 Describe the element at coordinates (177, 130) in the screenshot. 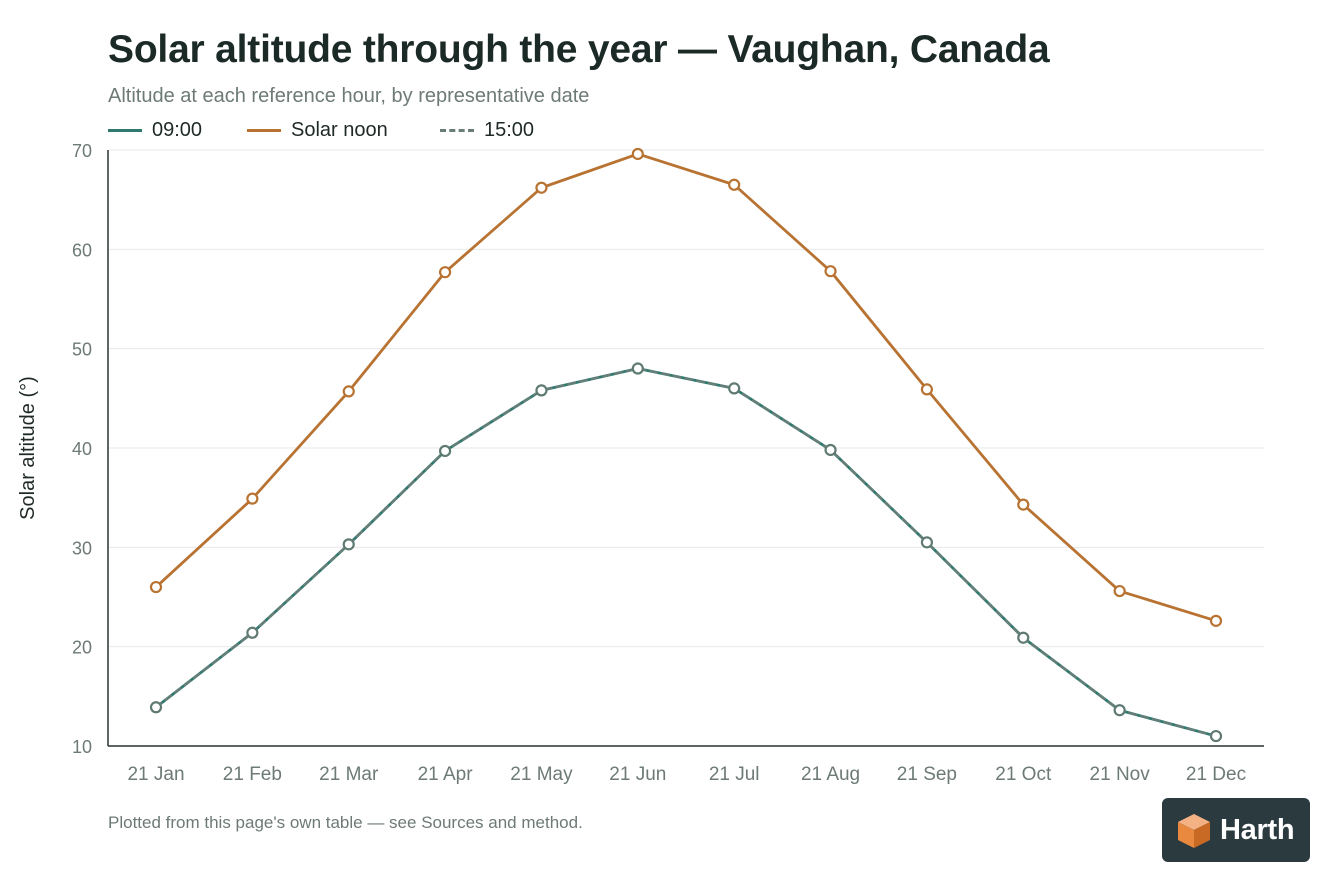

I see `legend-label-morning: 09:00` at that location.